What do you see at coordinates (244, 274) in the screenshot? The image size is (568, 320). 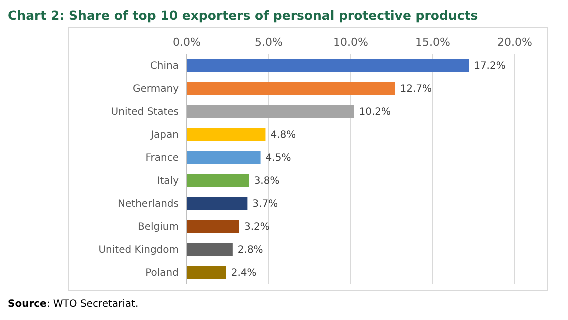 I see `data-label: 2.4%` at bounding box center [244, 274].